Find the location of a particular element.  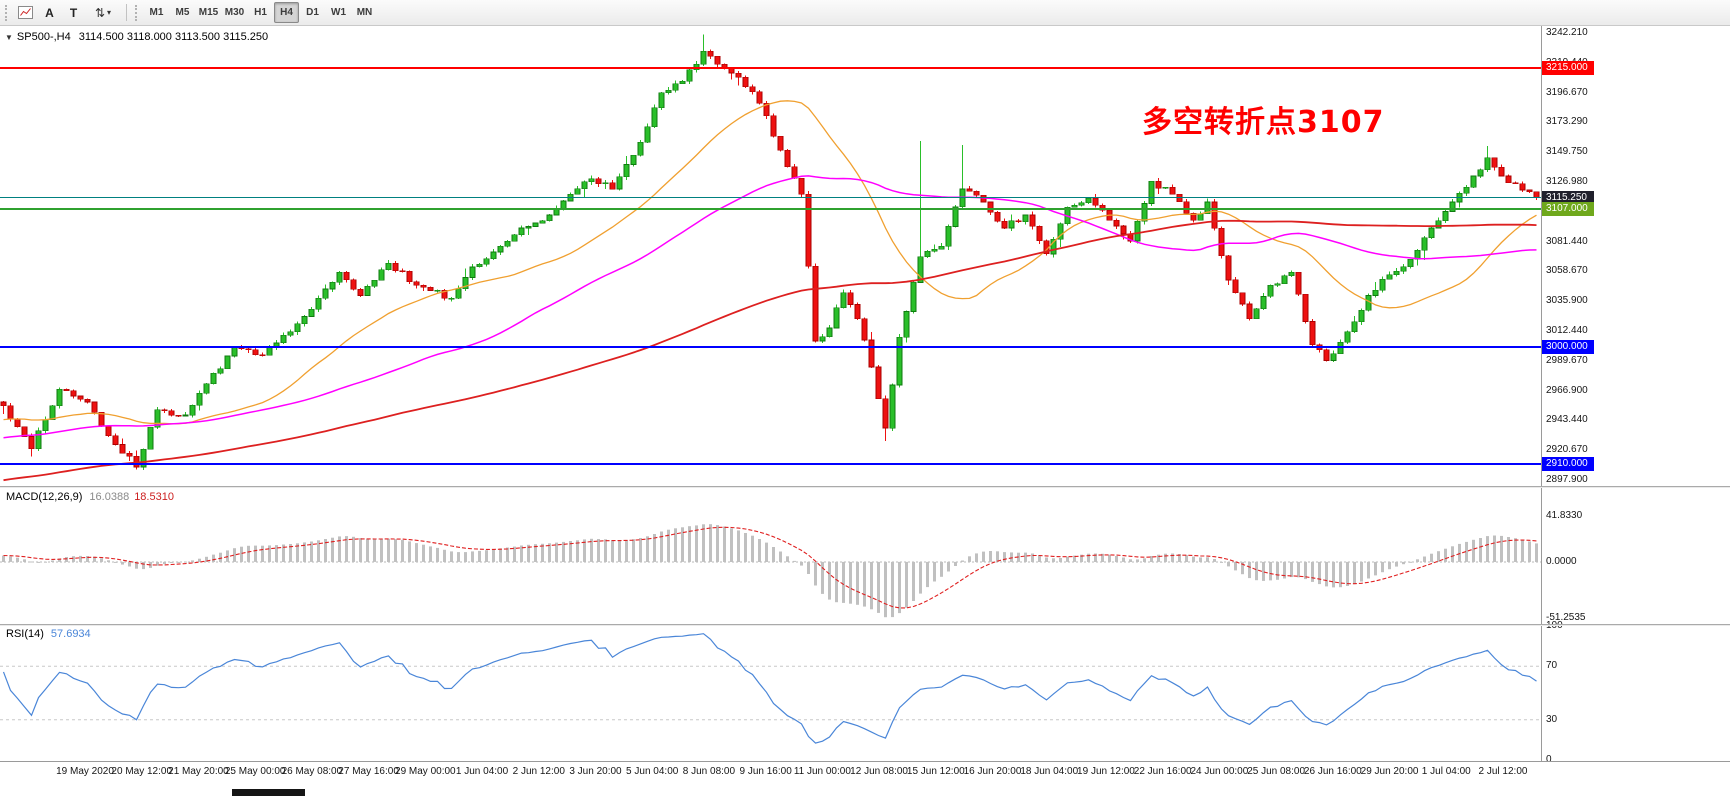

symbol-cycle-dropdown: ⇅ ▾ is located at coordinates (103, 12).